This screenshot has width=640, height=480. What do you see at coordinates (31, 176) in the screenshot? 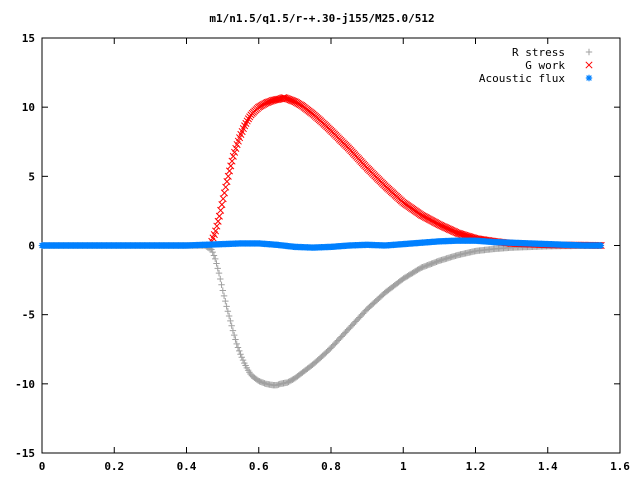
I see `y-tick-label: 5` at bounding box center [31, 176].